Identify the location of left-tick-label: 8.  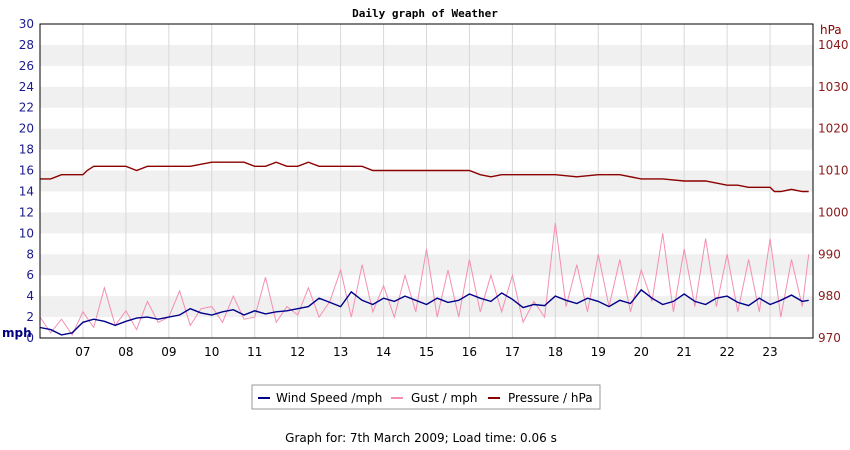
(30, 254).